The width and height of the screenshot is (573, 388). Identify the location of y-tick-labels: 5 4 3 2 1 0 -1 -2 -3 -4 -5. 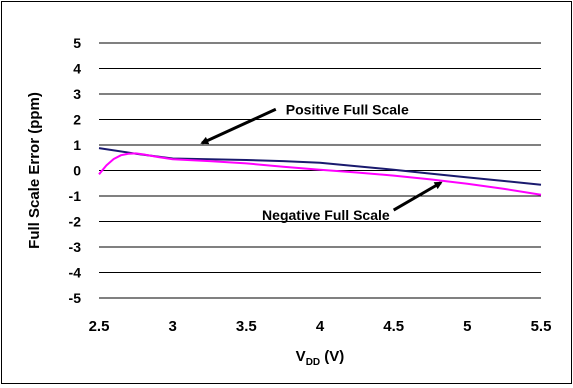
(75, 170).